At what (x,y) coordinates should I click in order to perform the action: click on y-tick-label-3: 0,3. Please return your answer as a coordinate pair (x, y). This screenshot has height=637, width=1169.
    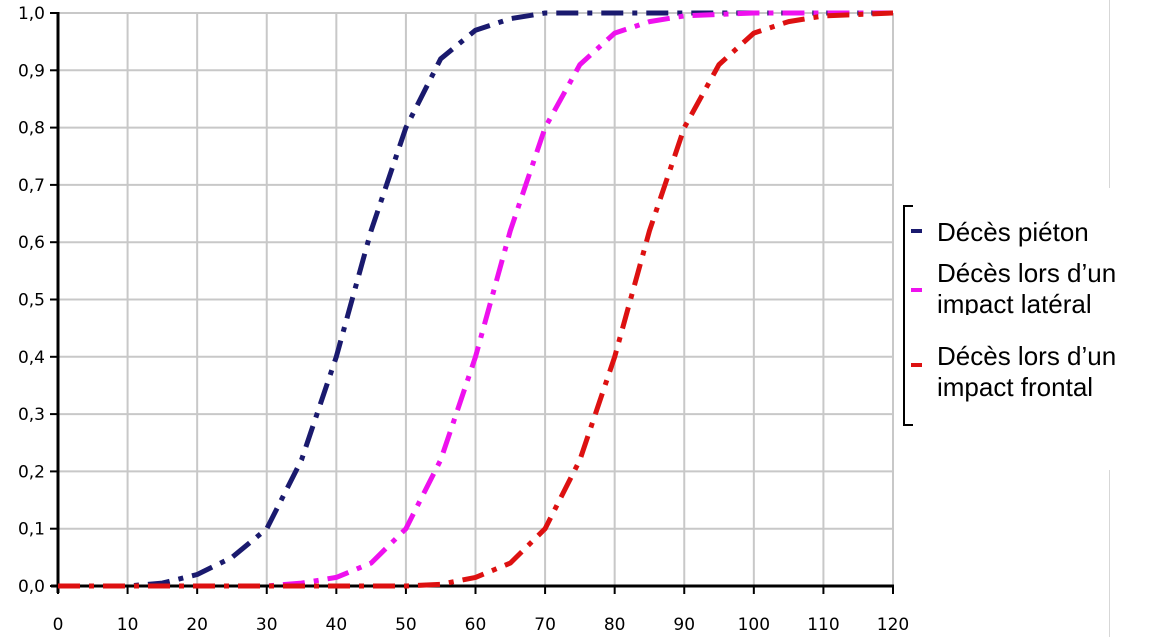
    Looking at the image, I should click on (31, 415).